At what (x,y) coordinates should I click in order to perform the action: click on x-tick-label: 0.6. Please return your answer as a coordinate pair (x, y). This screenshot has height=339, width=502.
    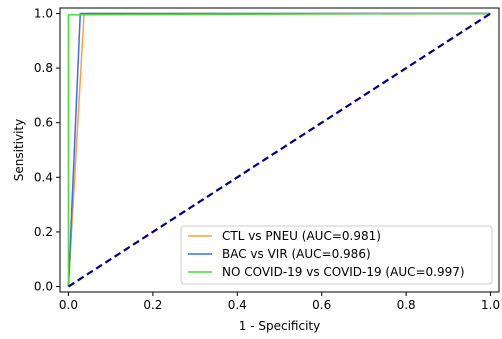
    Looking at the image, I should click on (321, 305).